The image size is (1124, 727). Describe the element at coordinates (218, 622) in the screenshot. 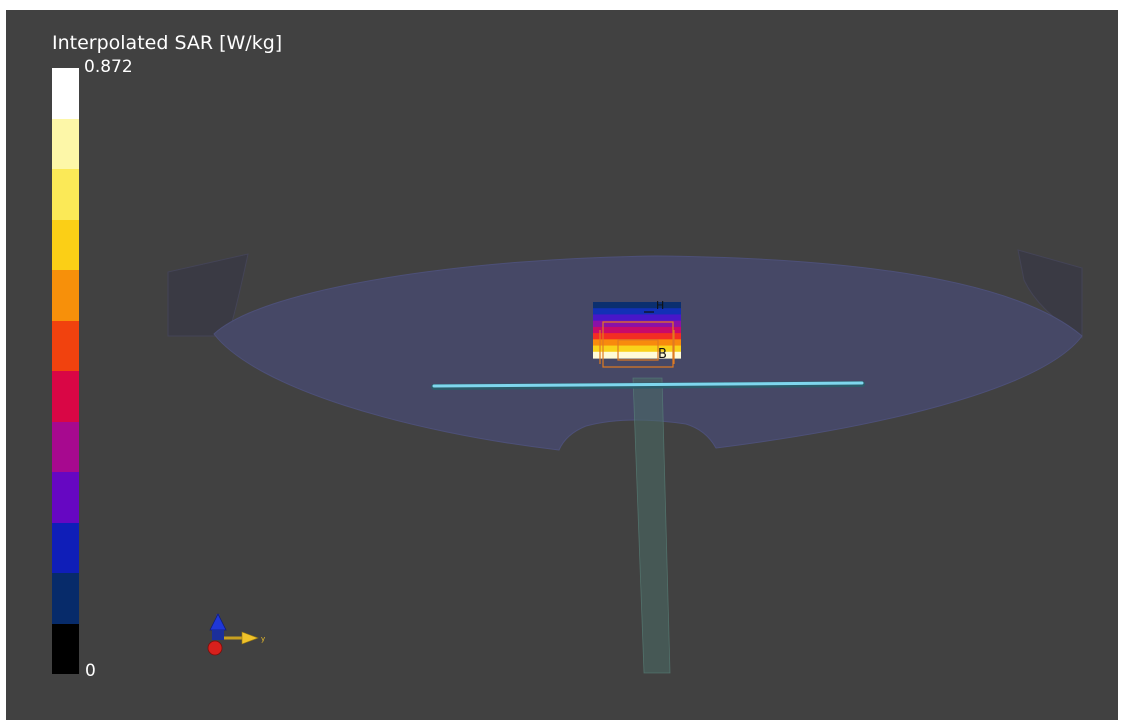

I see `z-axis-arrow` at that location.